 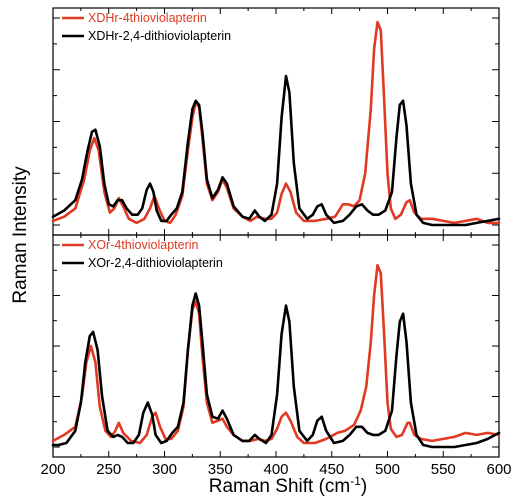 I want to click on x-axis-title: Raman Shift (cm-1), so click(x=288, y=485).